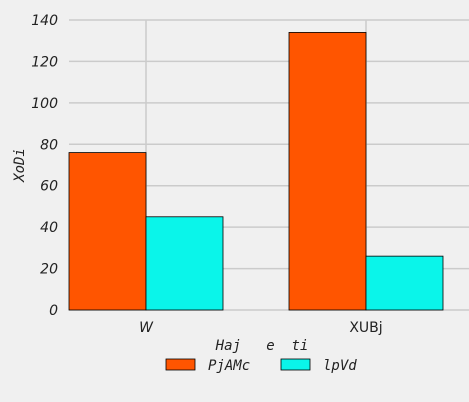 This screenshot has width=469, height=402. Describe the element at coordinates (49, 270) in the screenshot. I see `y-tick-label: 20` at that location.